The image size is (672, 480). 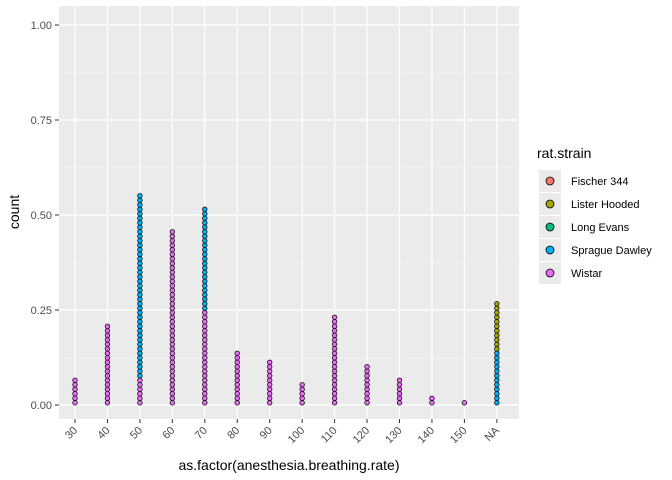 I want to click on y-tick-label: 0.25, so click(x=41, y=311).